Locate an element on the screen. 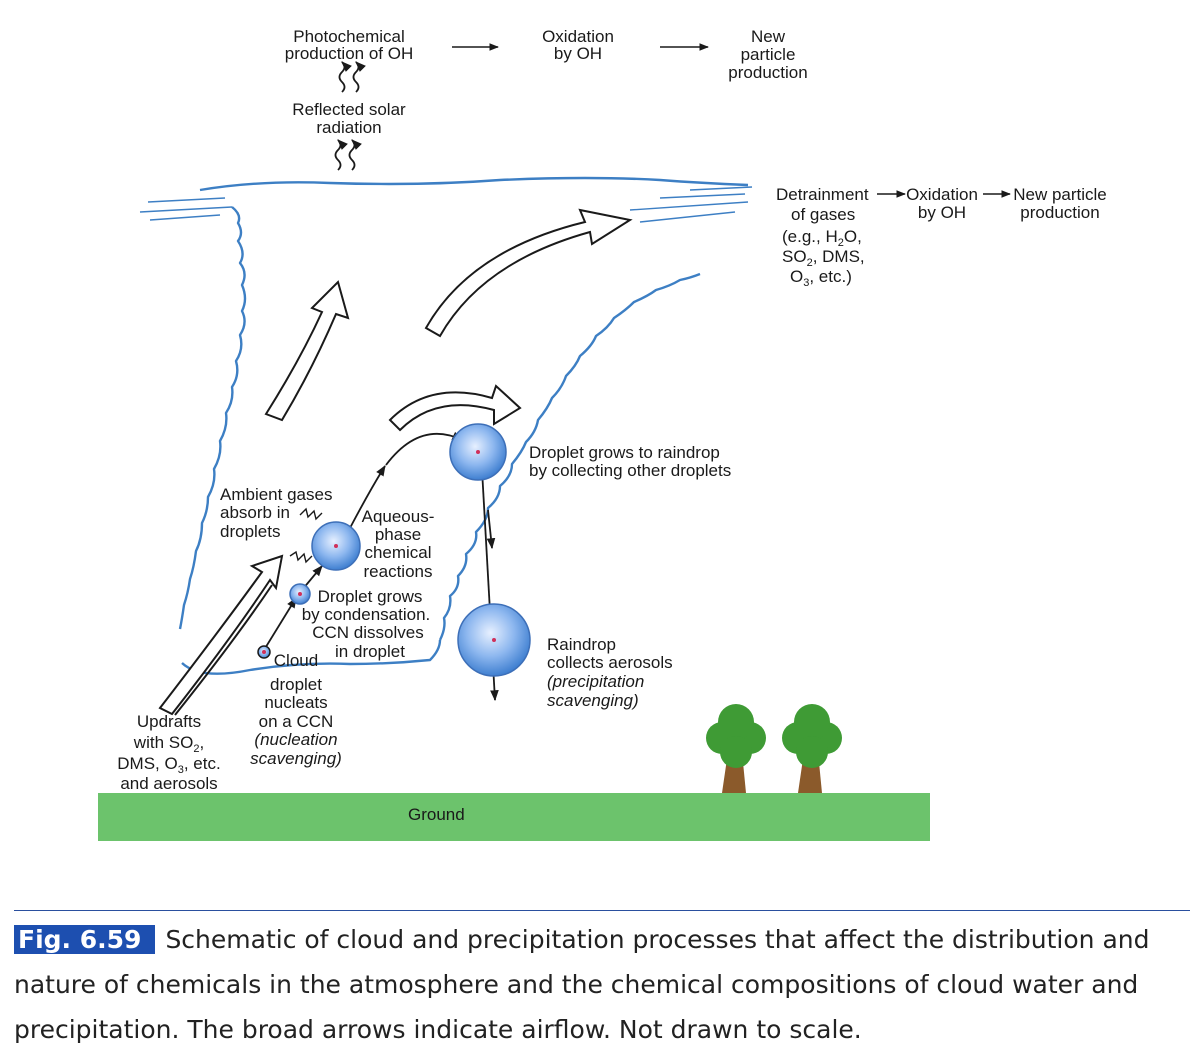 Image resolution: width=1201 pixels, height=1052 pixels. tree-left is located at coordinates (736, 748).